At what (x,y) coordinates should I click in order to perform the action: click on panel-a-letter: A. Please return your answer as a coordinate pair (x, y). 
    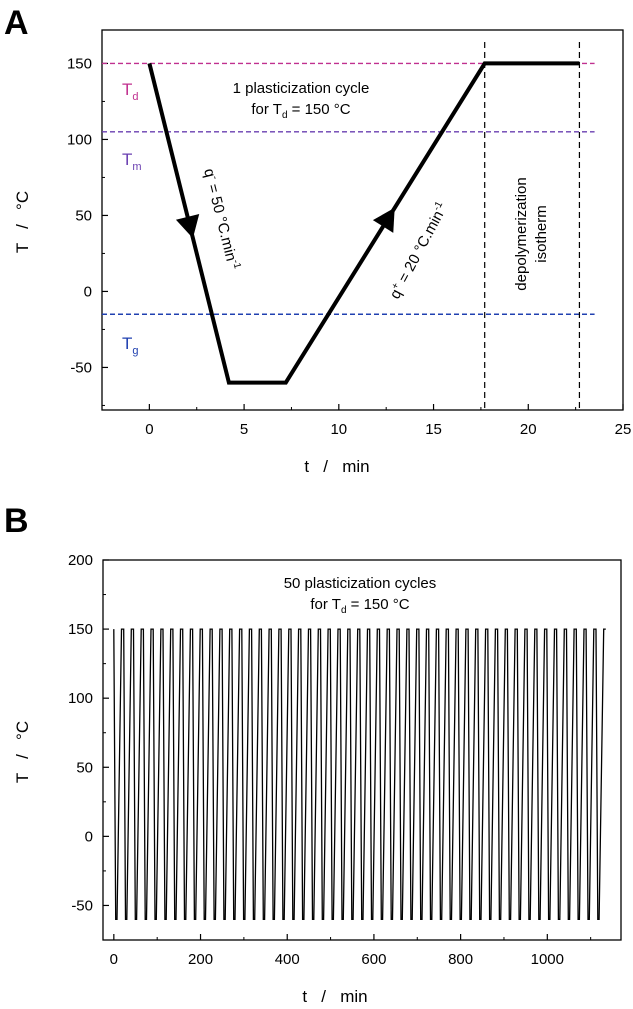
    Looking at the image, I should click on (16, 23).